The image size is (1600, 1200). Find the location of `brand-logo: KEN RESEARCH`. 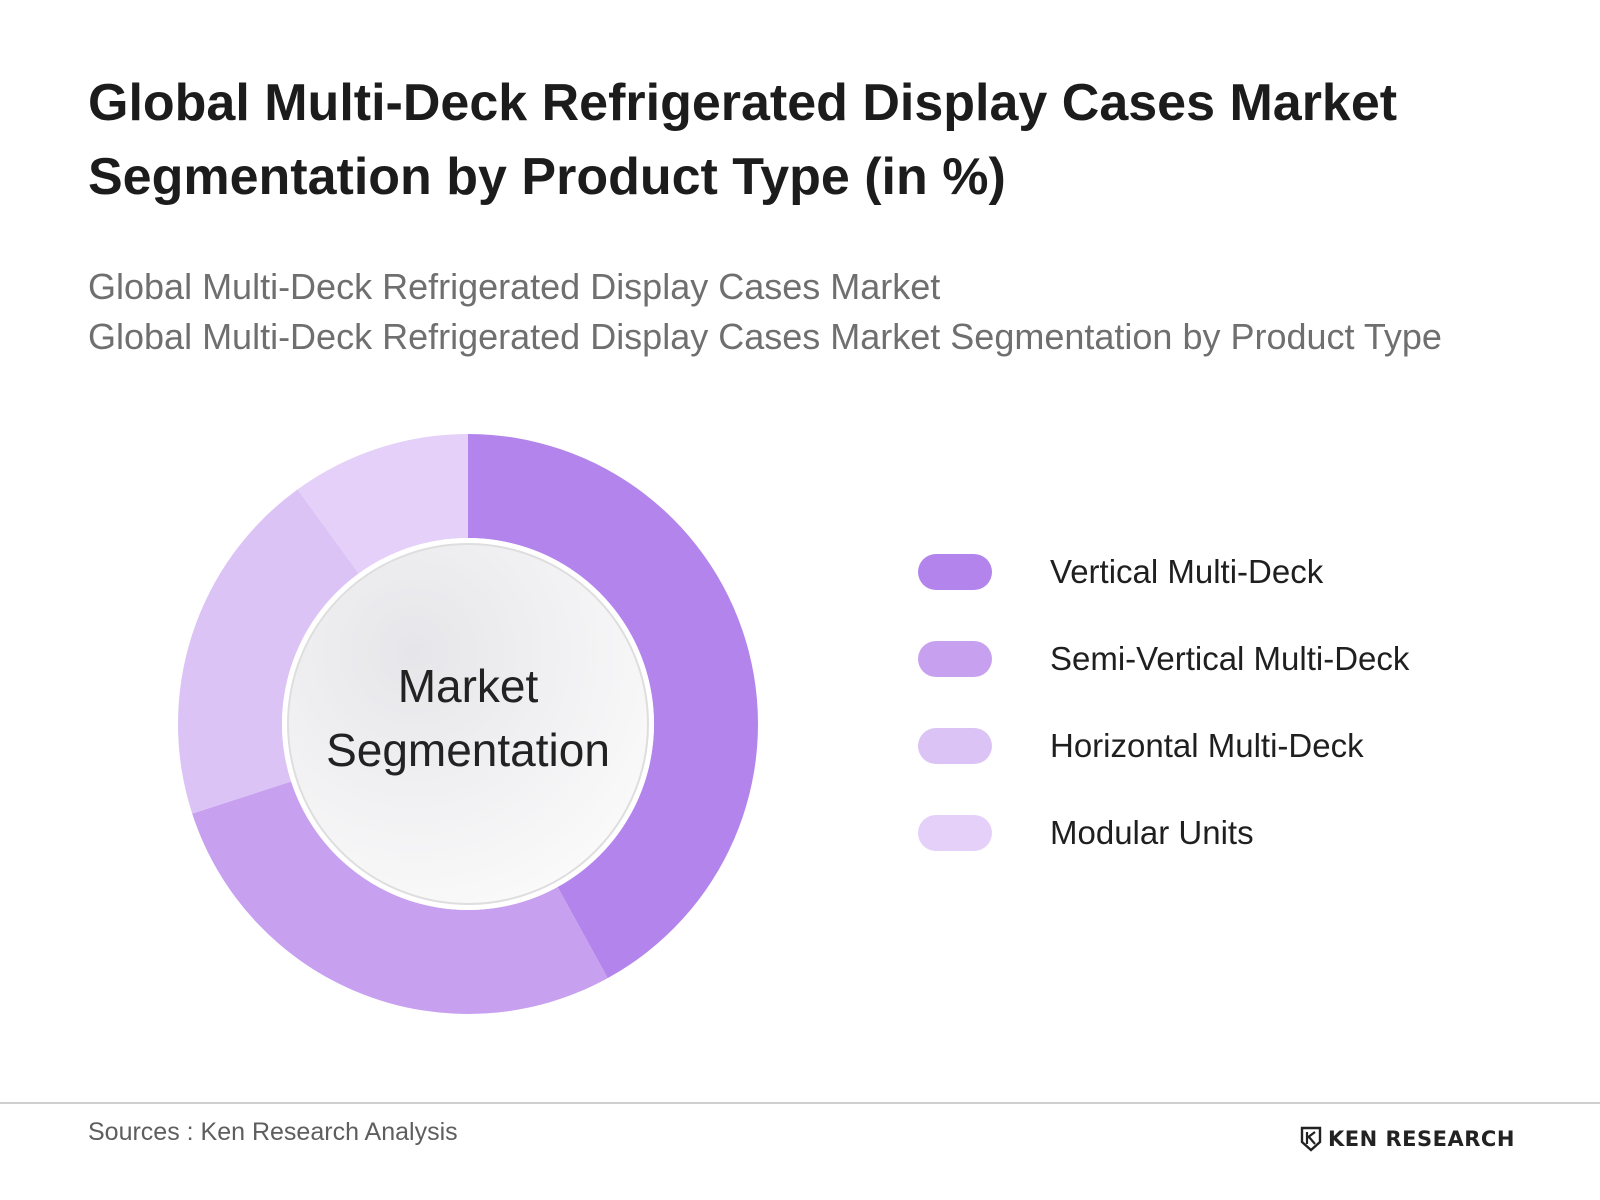

brand-logo: KEN RESEARCH is located at coordinates (1407, 1139).